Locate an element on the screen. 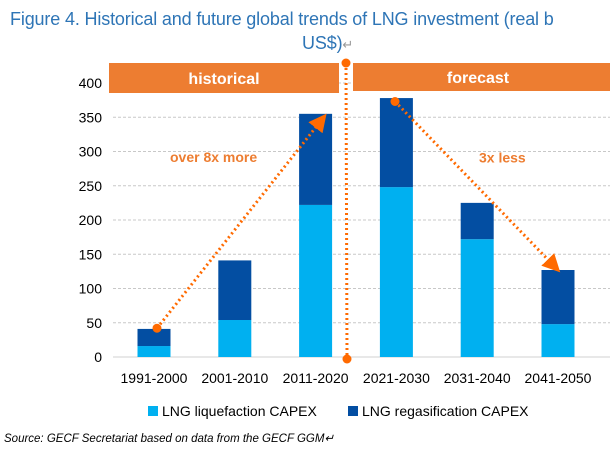 The height and width of the screenshot is (453, 610). legend-label-liquefaction: LNG liquefaction CAPEX is located at coordinates (240, 411).